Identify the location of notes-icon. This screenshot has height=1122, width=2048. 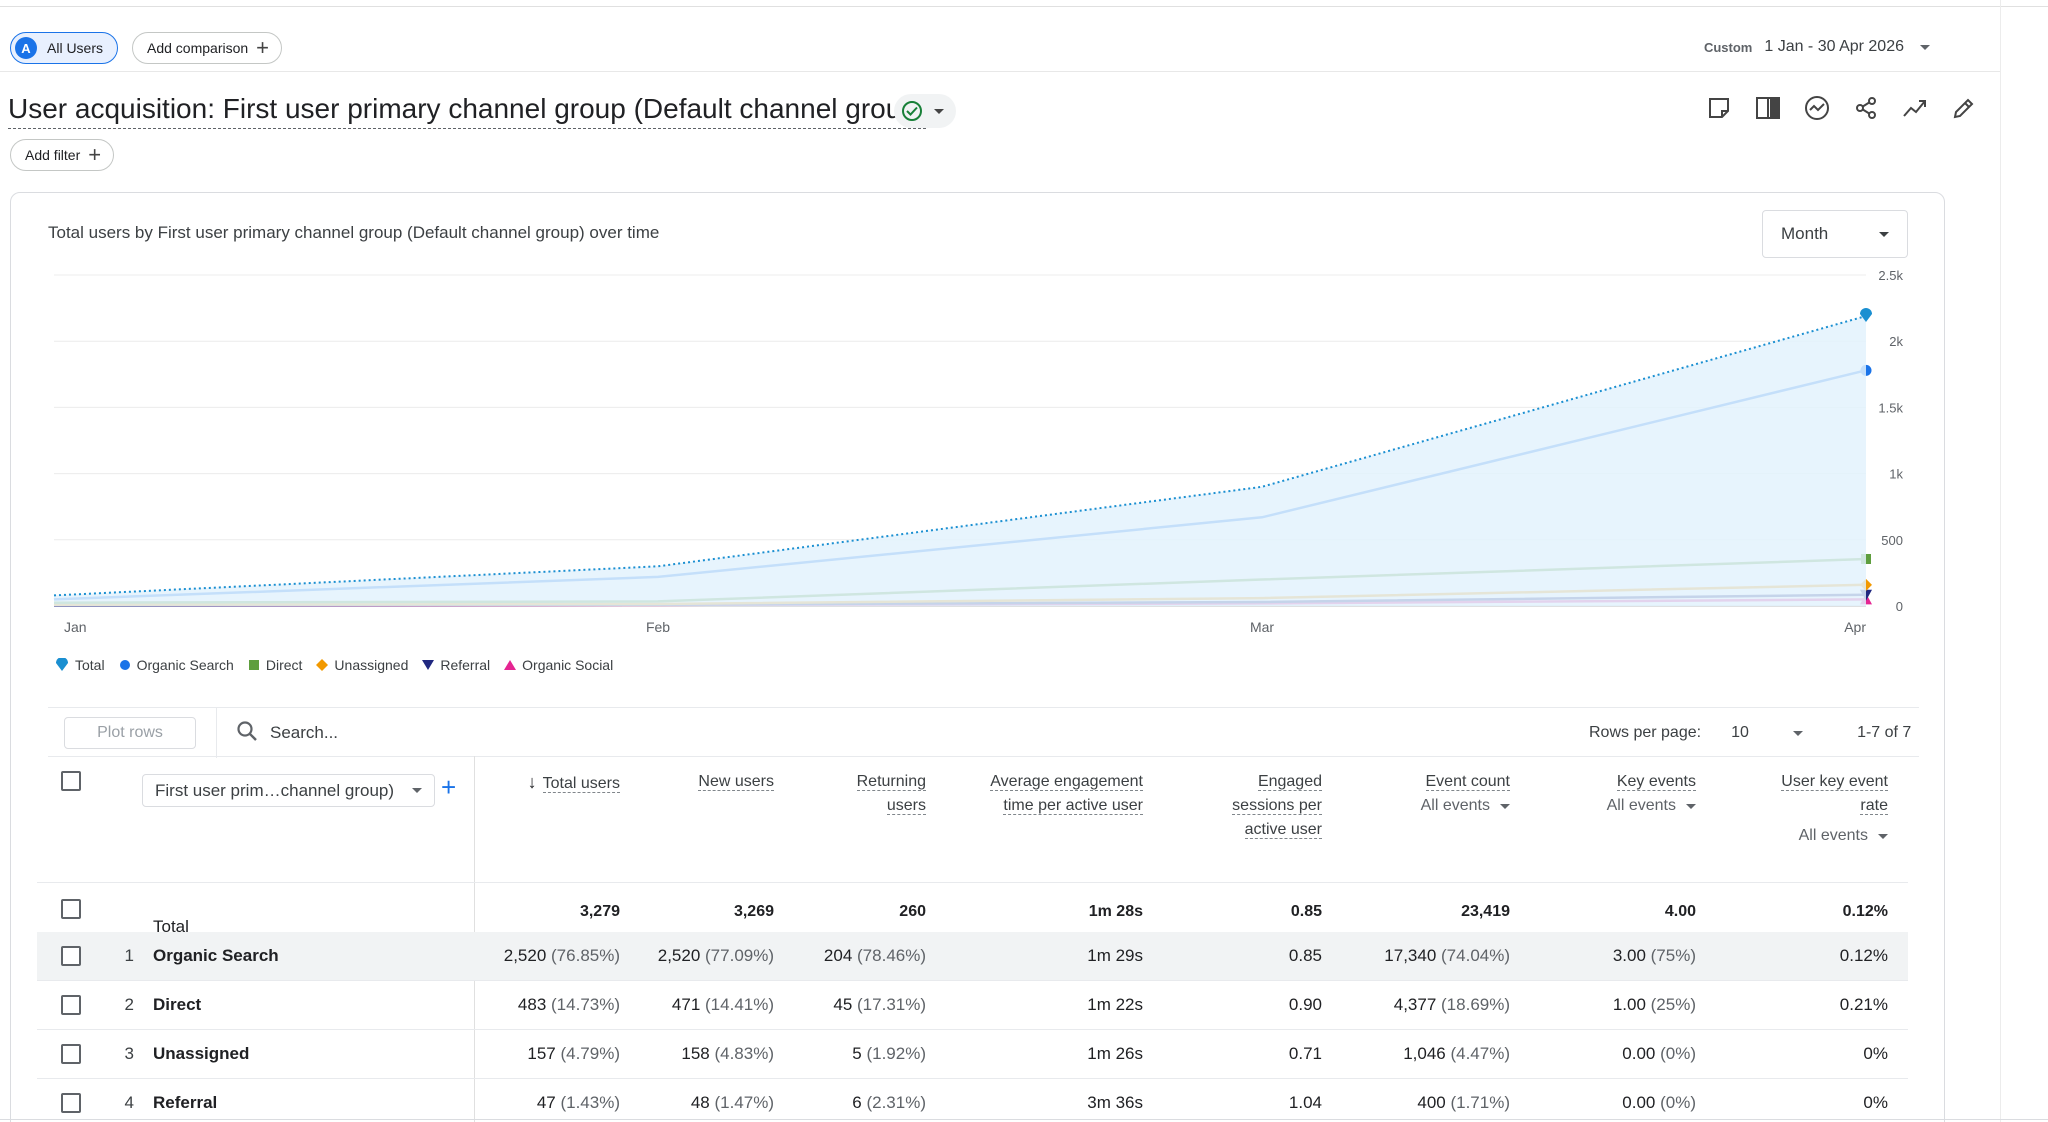
(1718, 107).